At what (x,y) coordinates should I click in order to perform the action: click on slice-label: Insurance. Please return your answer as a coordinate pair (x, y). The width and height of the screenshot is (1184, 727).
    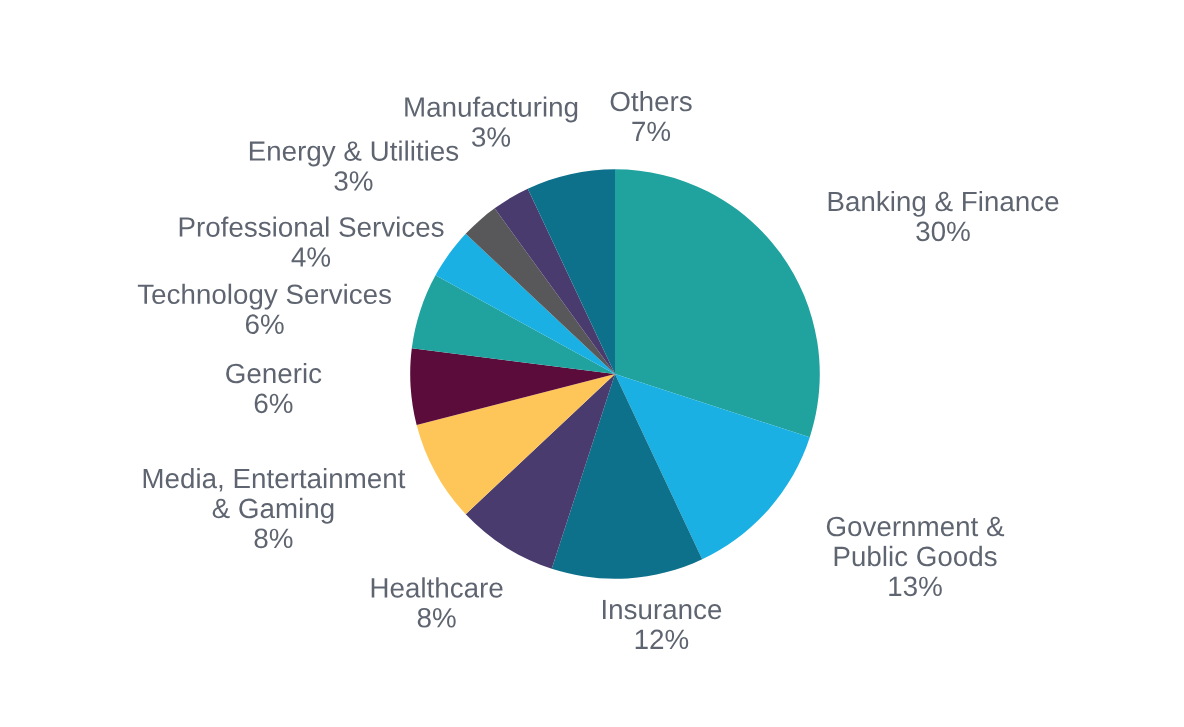
    Looking at the image, I should click on (662, 609).